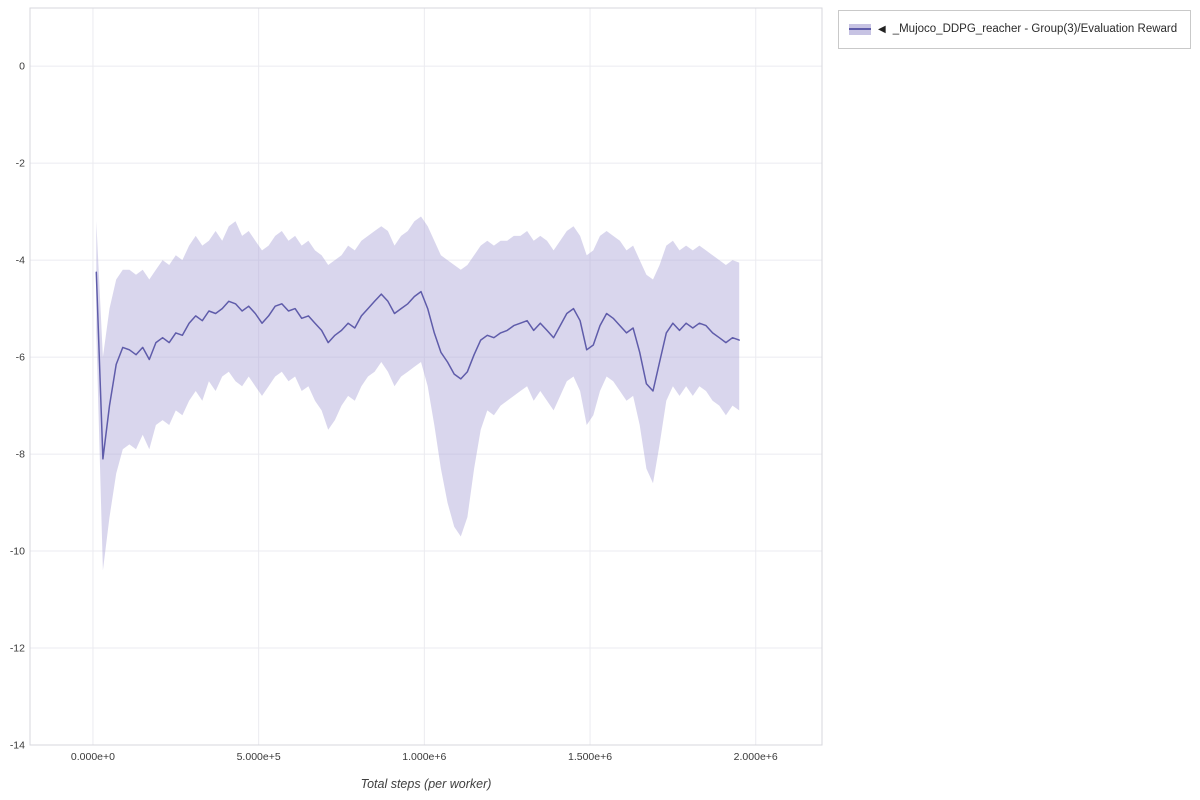 The image size is (1200, 800). I want to click on legend-swatch-line, so click(860, 29).